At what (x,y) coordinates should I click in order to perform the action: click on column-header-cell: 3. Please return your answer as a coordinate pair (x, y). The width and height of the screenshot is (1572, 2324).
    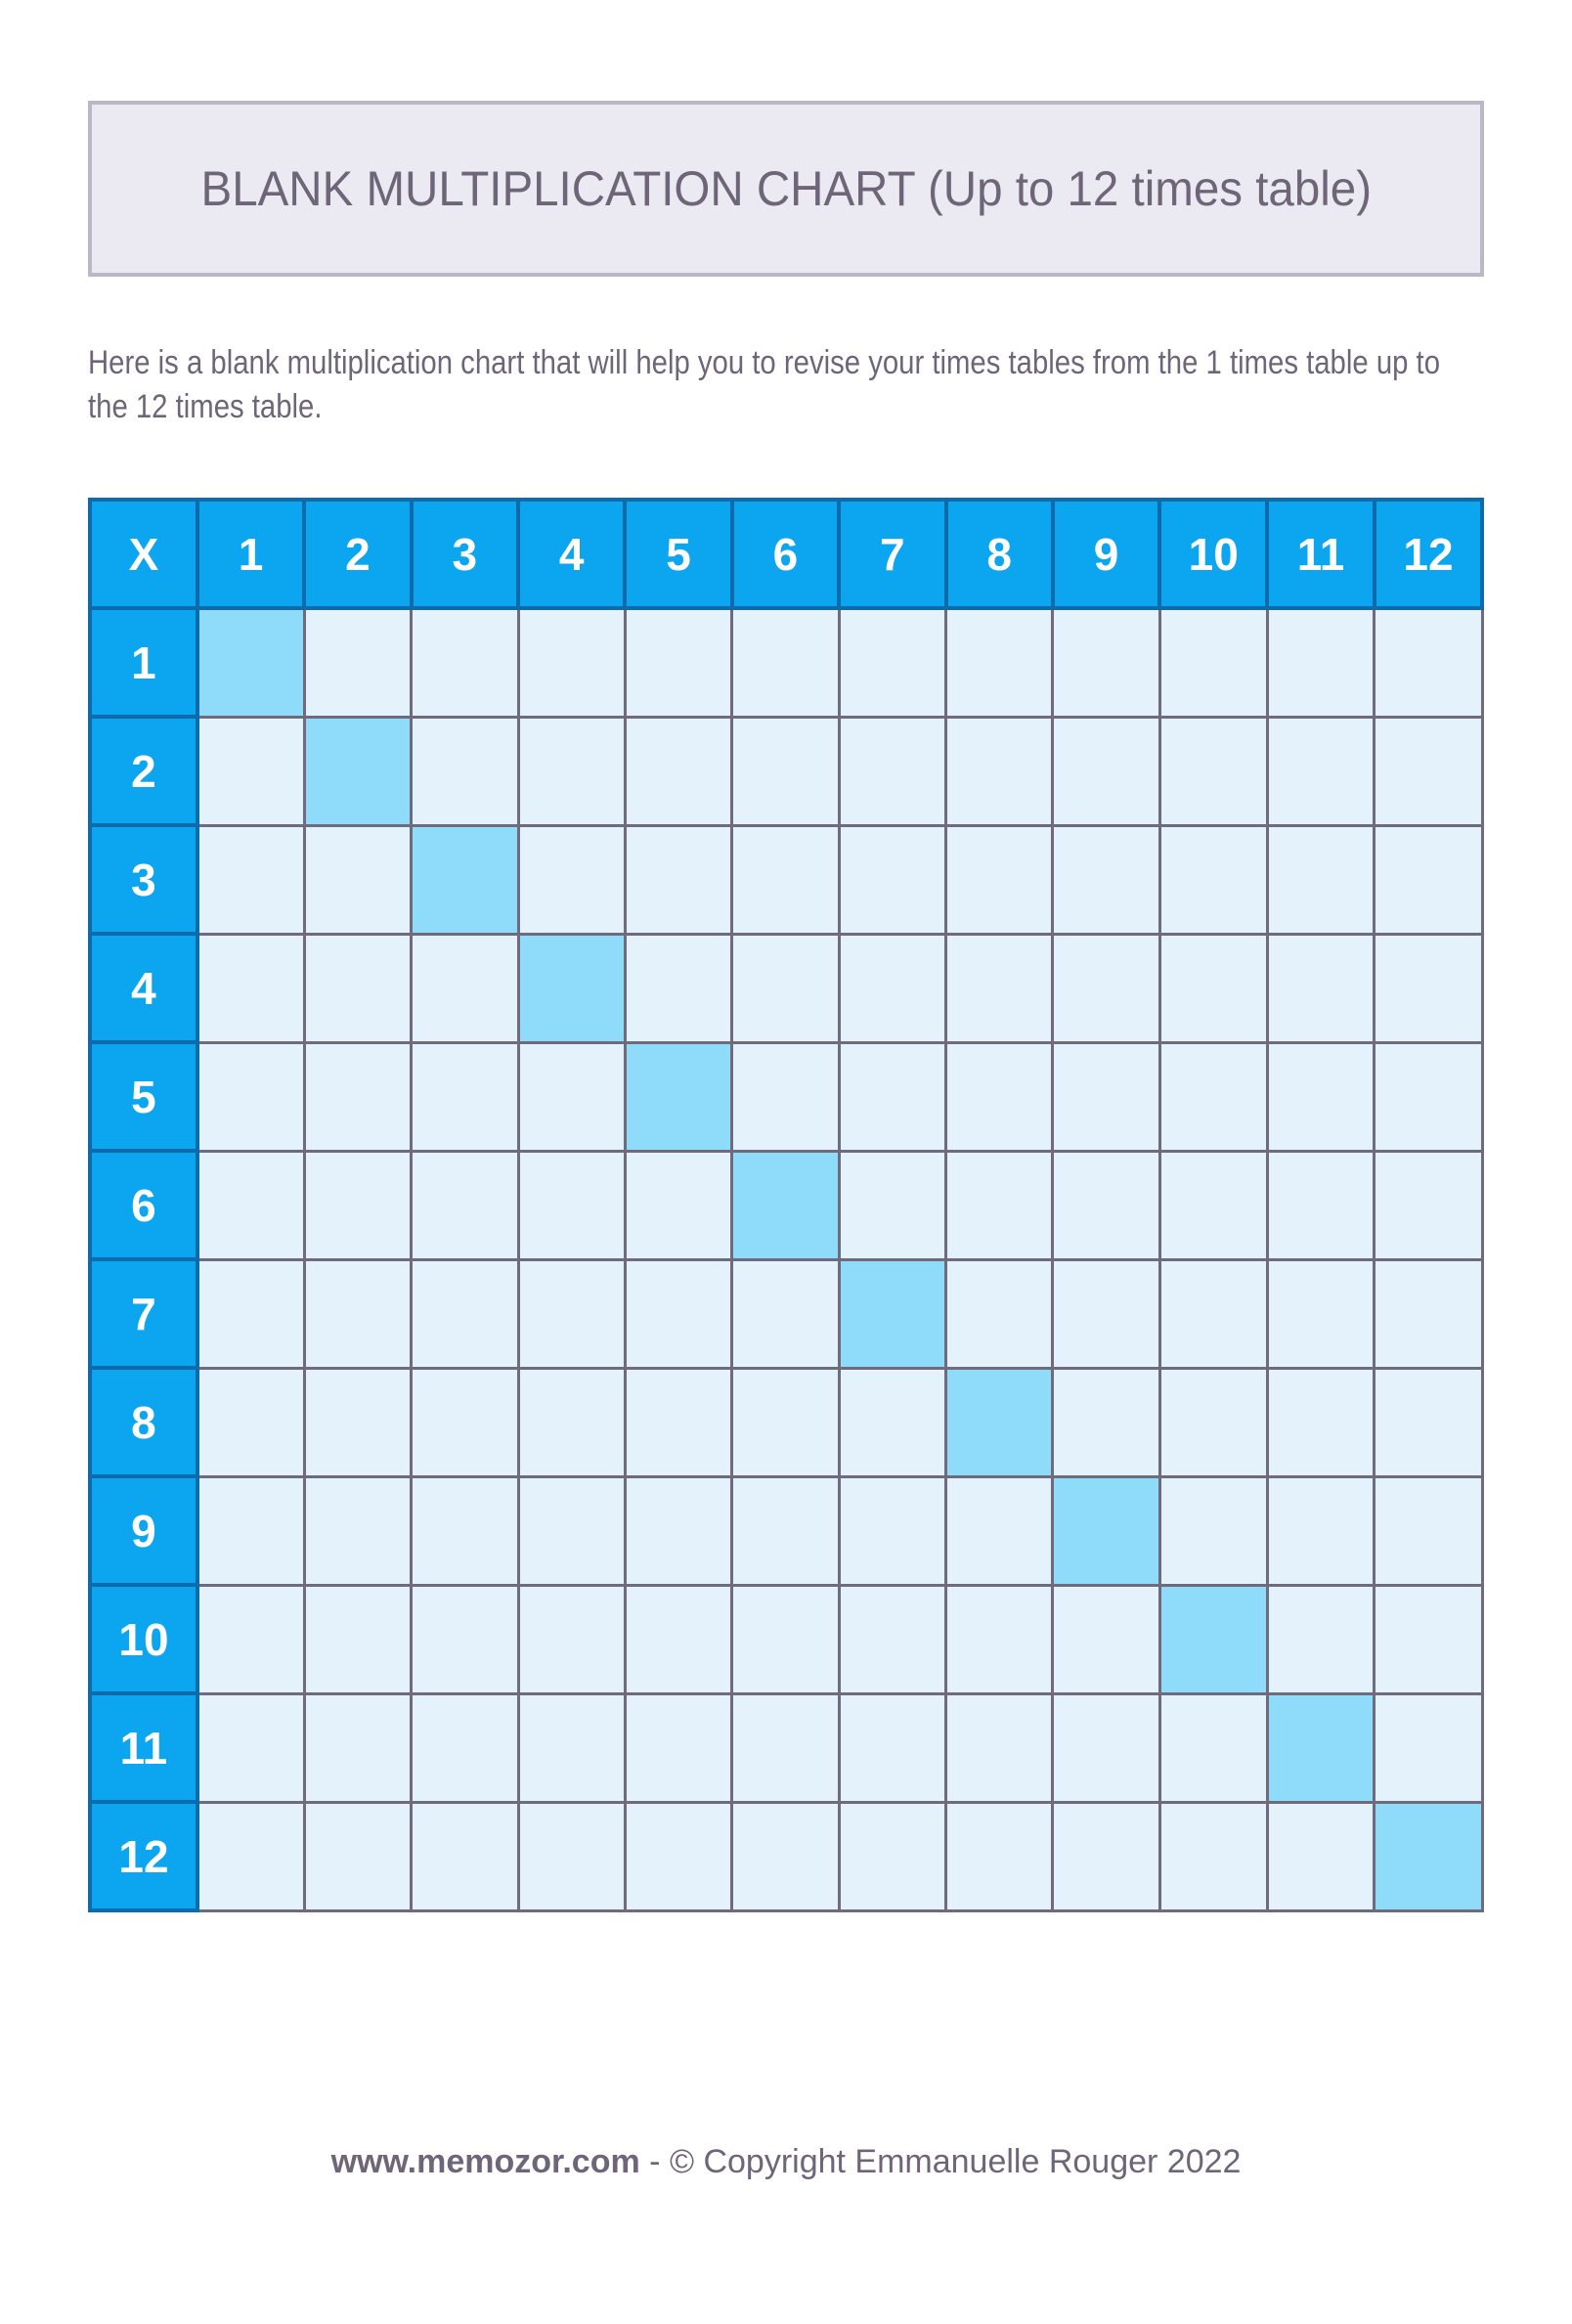
    Looking at the image, I should click on (465, 554).